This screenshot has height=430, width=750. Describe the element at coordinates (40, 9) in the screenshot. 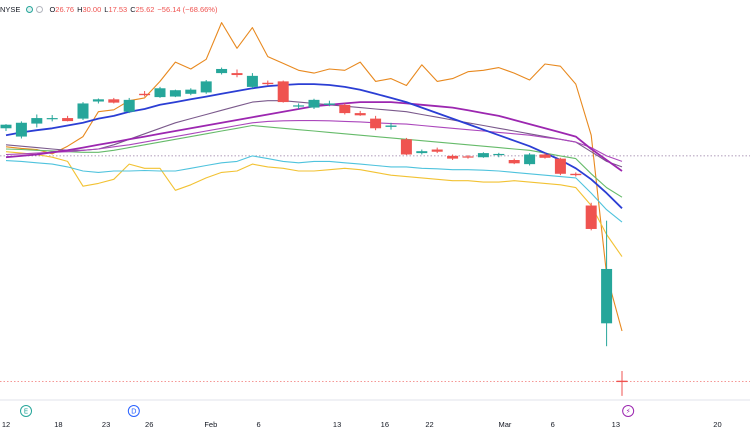

I see `more-options-icon` at that location.